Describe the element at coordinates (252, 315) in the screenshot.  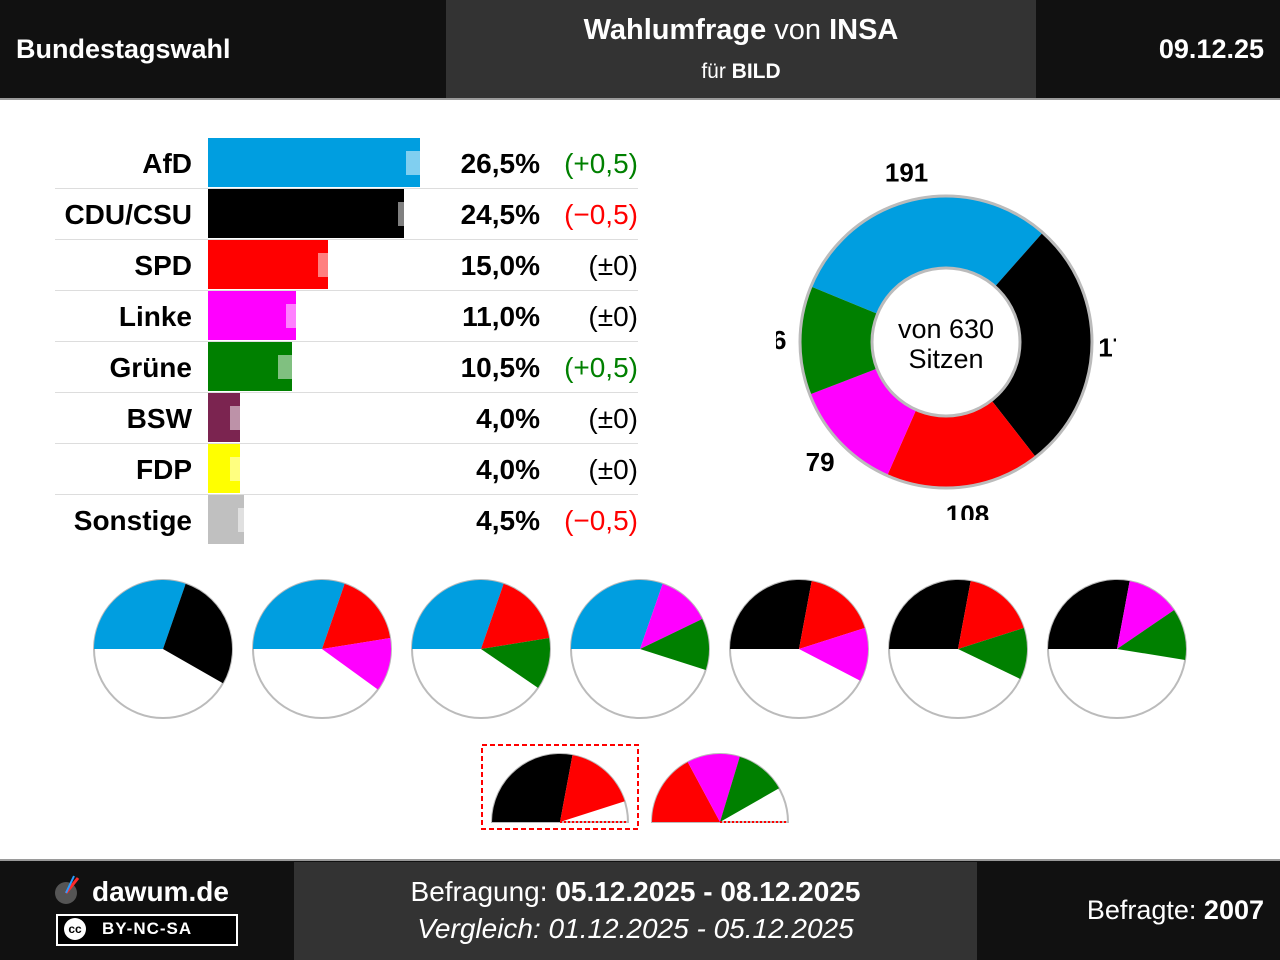
I see `bar-linke` at that location.